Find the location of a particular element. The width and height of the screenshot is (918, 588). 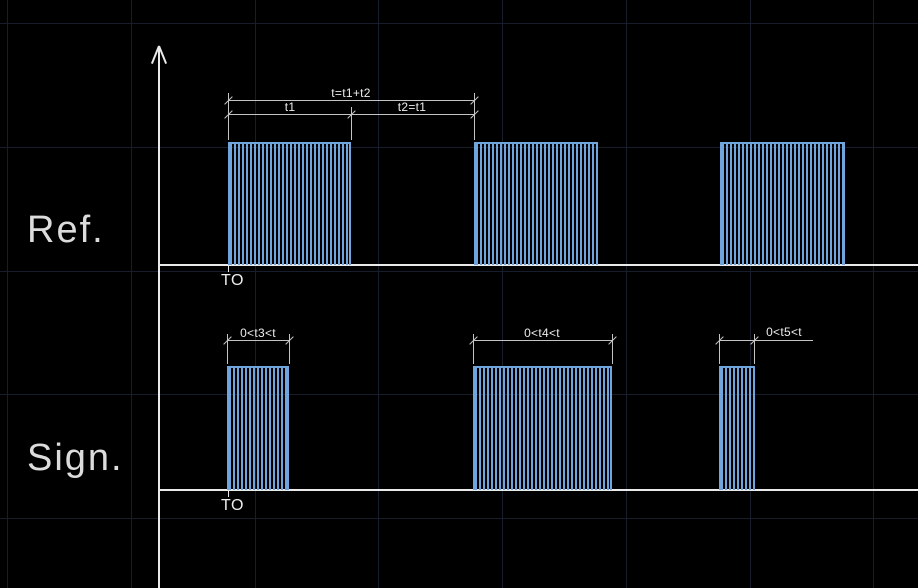

dimension-text-period: t=t1+t2 is located at coordinates (351, 93).